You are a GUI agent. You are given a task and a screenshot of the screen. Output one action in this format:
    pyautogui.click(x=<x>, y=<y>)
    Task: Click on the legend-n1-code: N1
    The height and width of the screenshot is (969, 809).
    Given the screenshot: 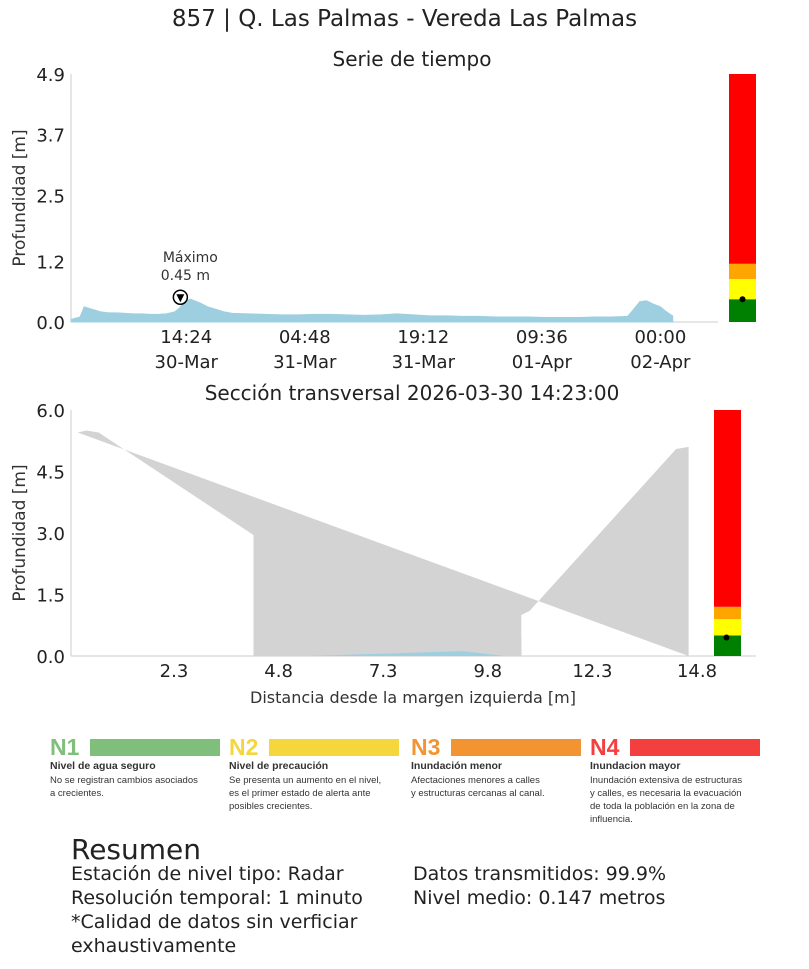 What is the action you would take?
    pyautogui.click(x=65, y=746)
    